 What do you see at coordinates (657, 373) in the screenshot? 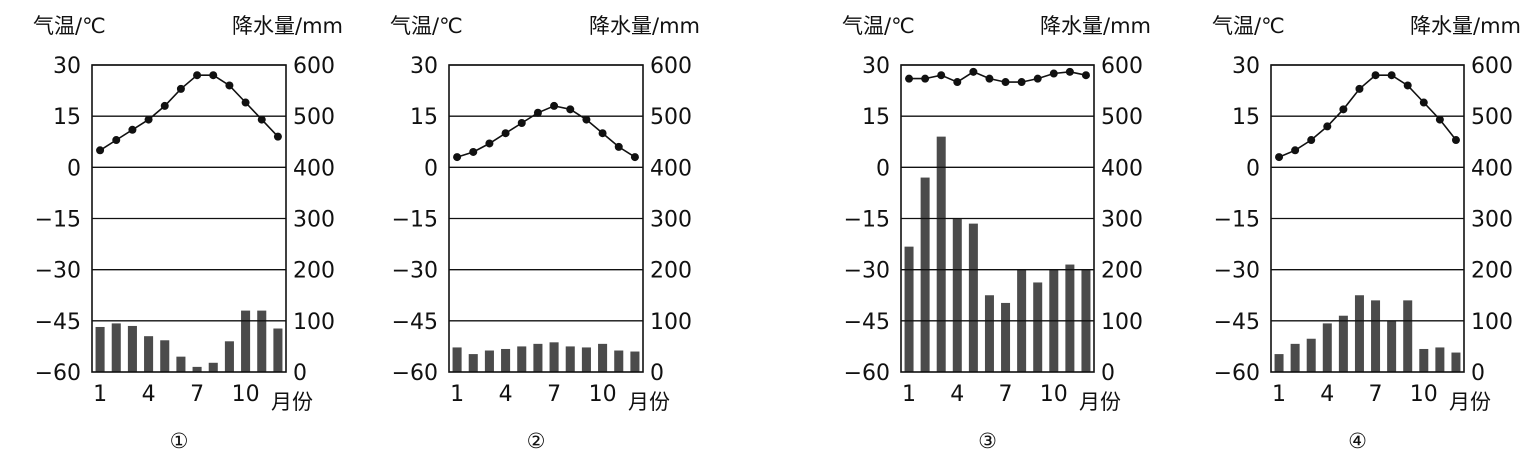
I see `precip-tick-label: 0` at bounding box center [657, 373].